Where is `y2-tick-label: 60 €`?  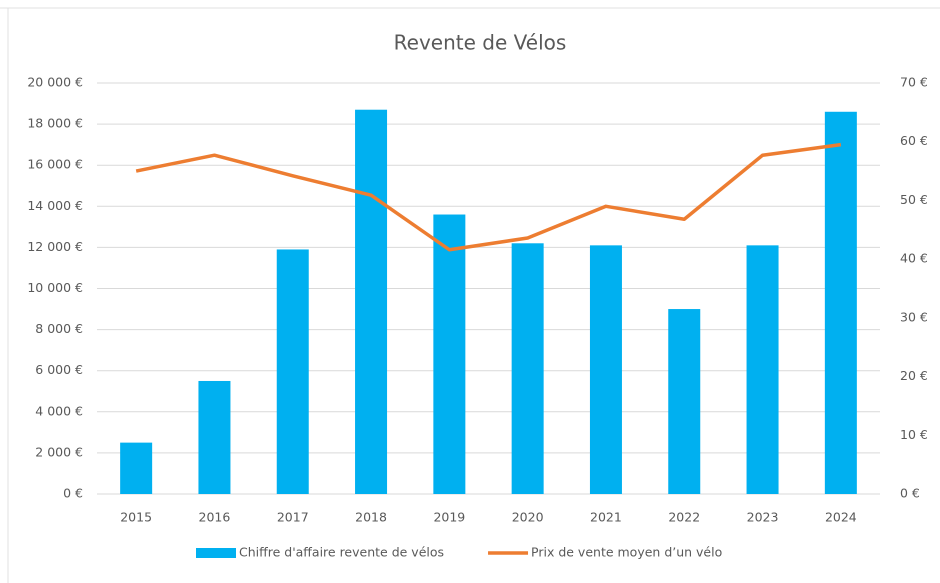 y2-tick-label: 60 € is located at coordinates (914, 140).